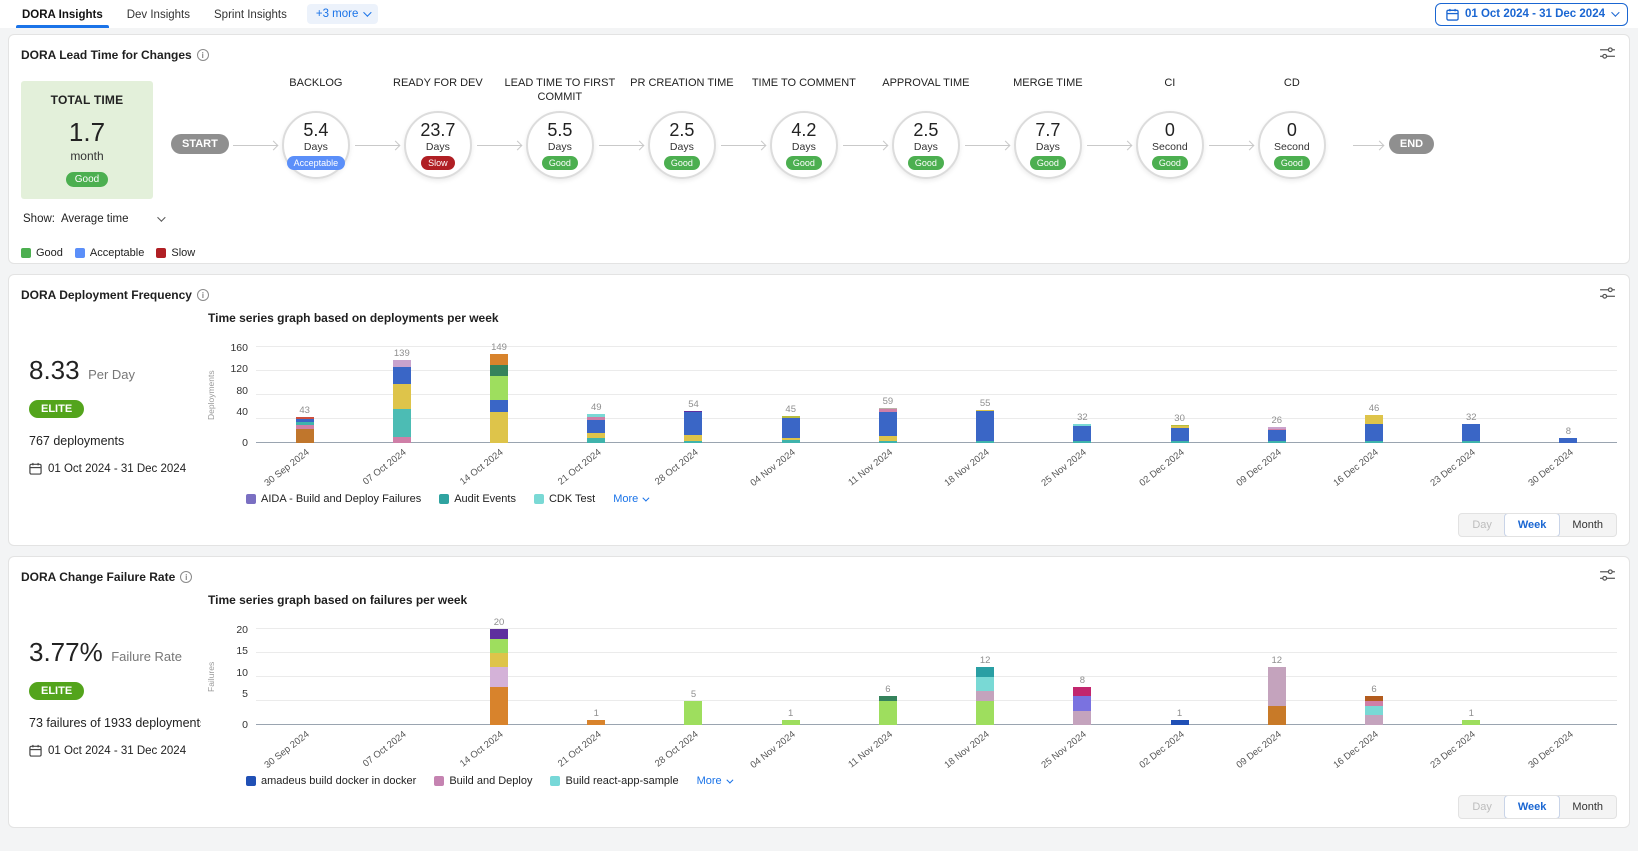  I want to click on failure-count: 73 failures of 1933 deployments, so click(115, 723).